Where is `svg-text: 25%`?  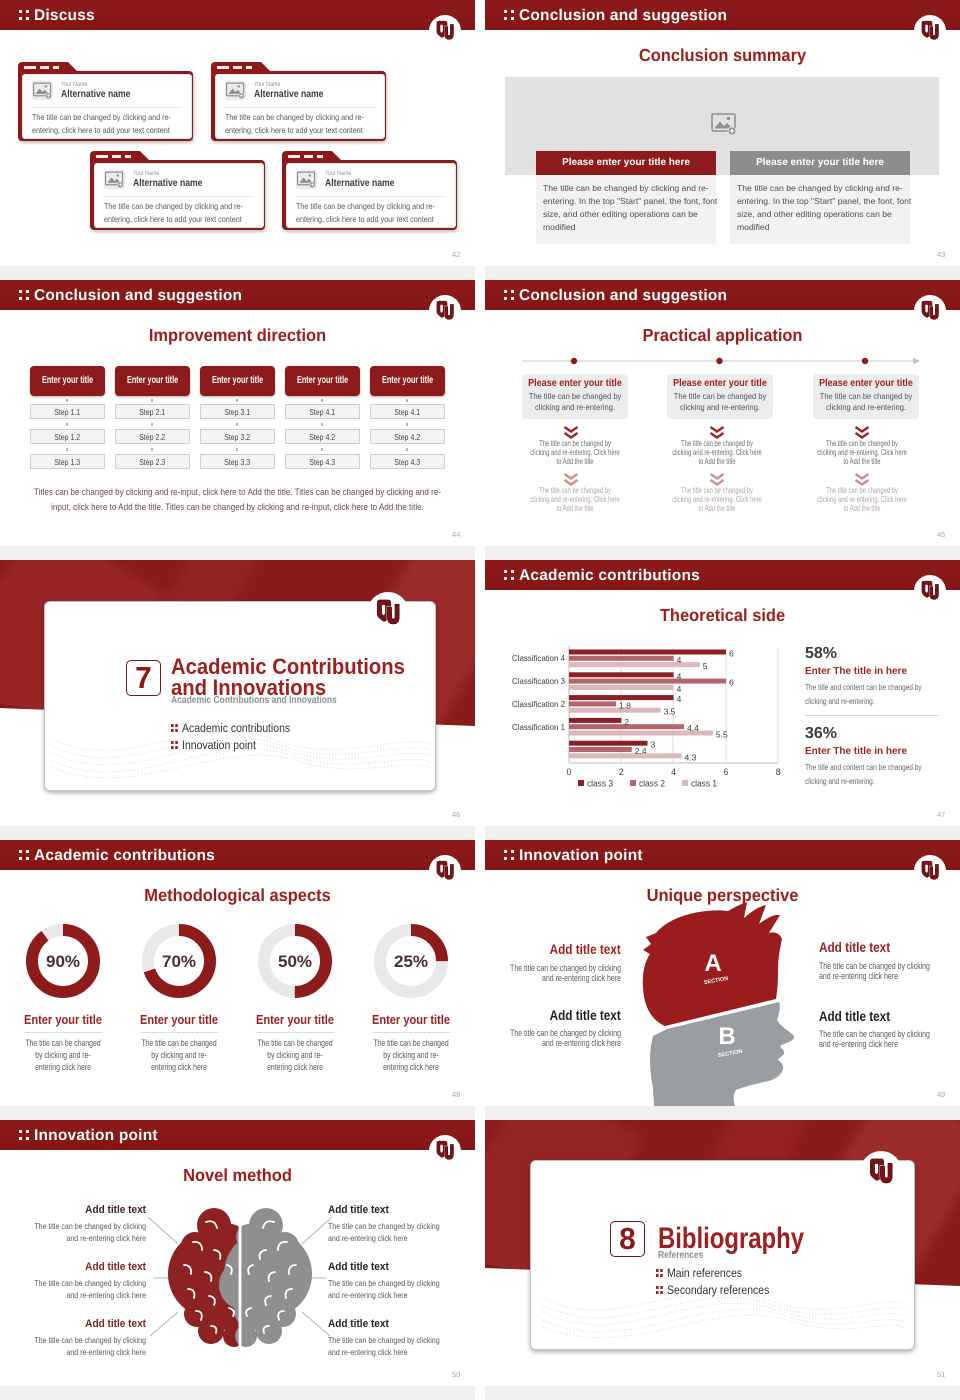 svg-text: 25% is located at coordinates (411, 961).